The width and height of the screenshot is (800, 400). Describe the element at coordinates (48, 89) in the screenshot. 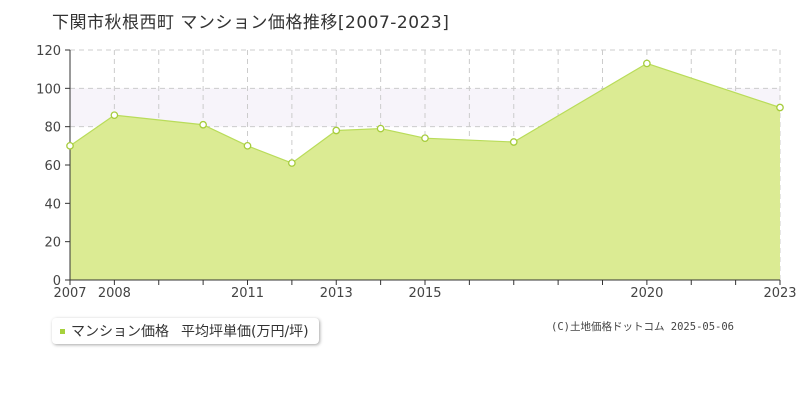

I see `y-tick-label: 100` at that location.